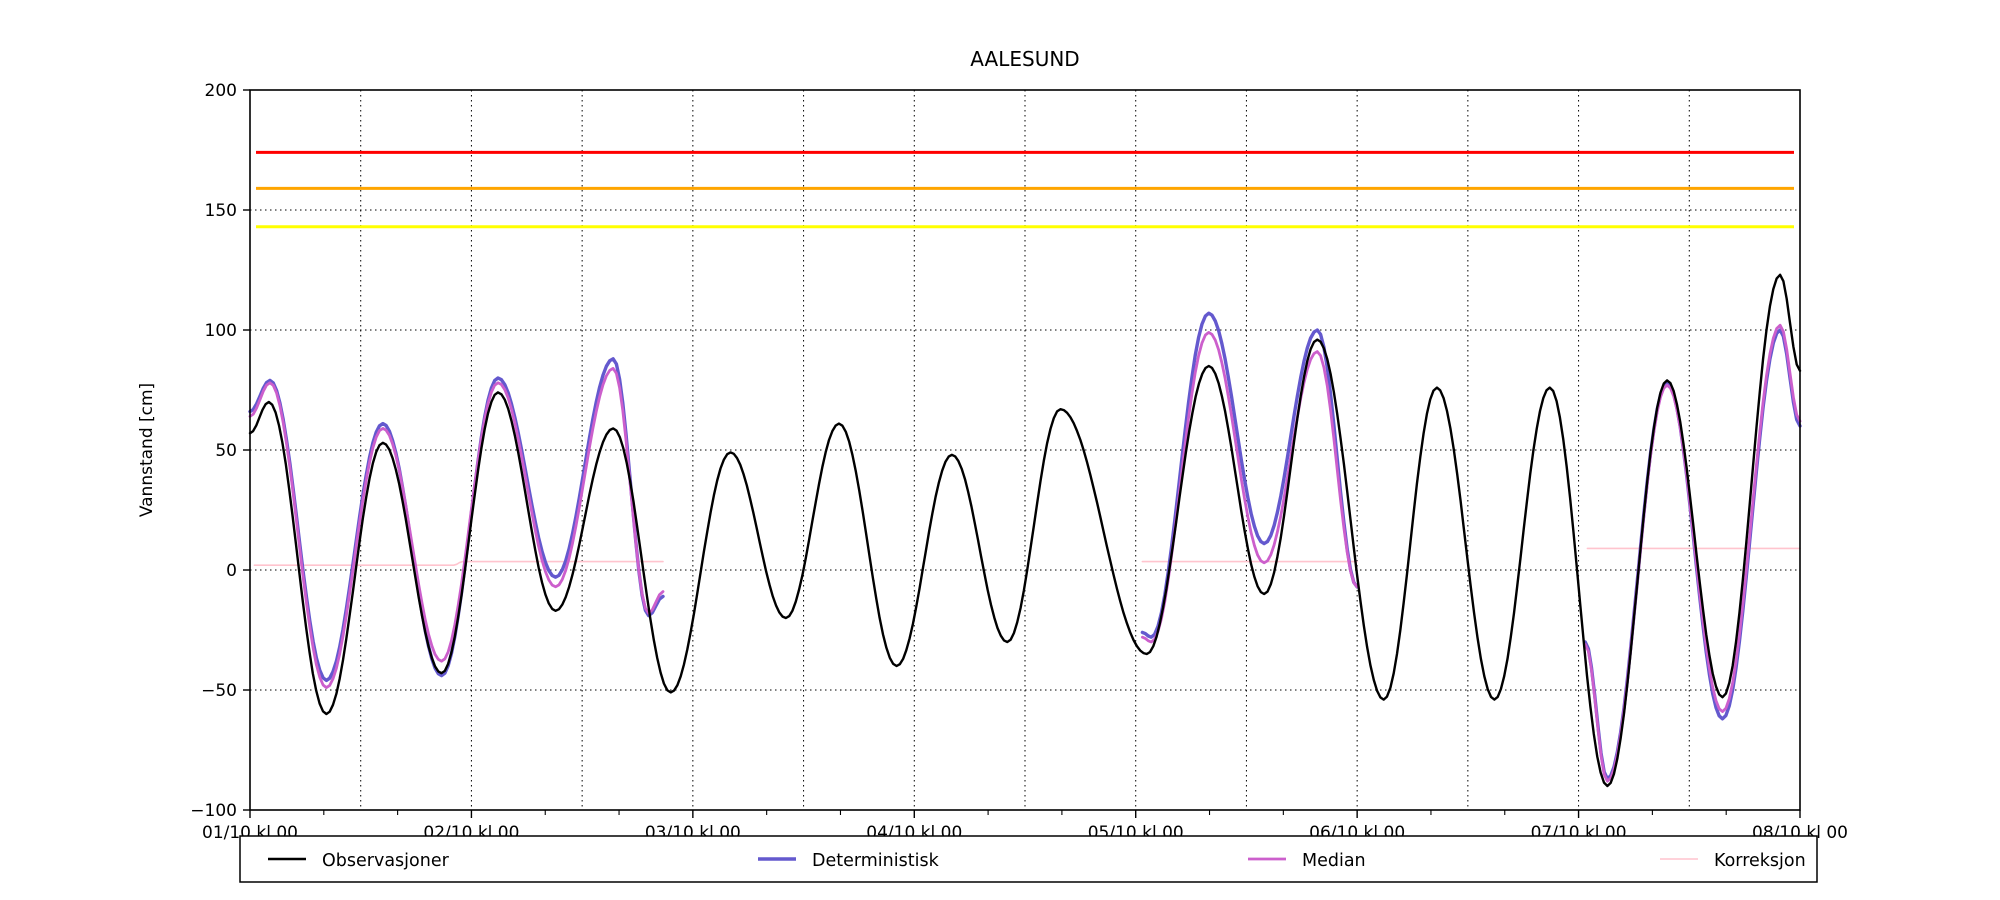 Image resolution: width=2000 pixels, height=900 pixels. I want to click on y-axis-label: Vannstand [cm], so click(147, 450).